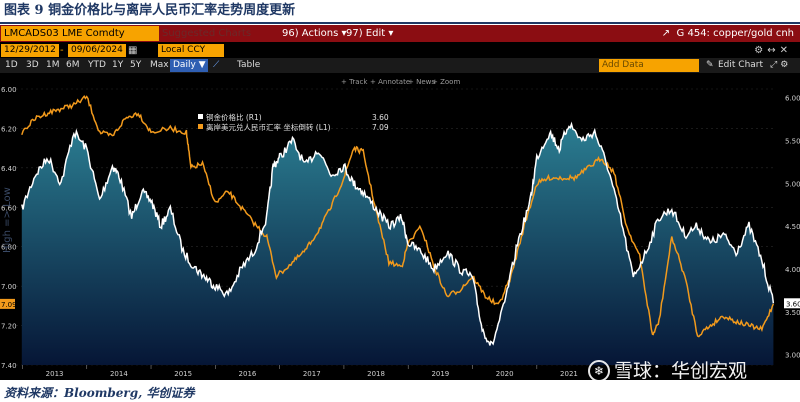  What do you see at coordinates (735, 33) in the screenshot?
I see `graph-title-text: G 454: copper/gold cnh` at bounding box center [735, 33].